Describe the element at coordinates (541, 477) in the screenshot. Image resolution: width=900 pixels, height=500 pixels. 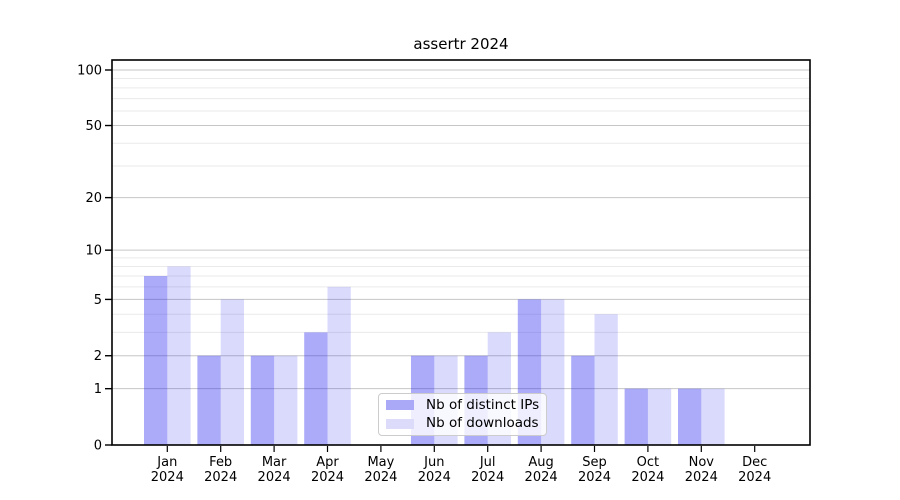
I see `x-tick-label-year-aug: 2024` at that location.